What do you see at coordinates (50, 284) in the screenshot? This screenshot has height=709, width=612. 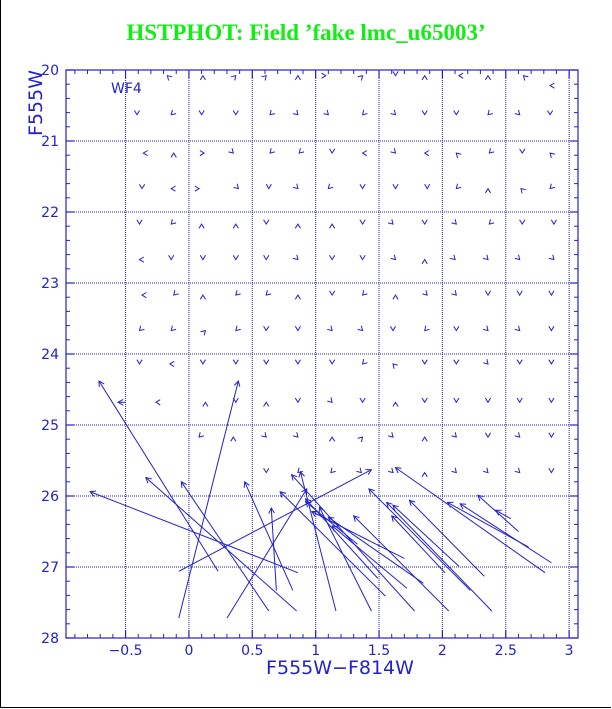 I see `y-tick-label: 23` at bounding box center [50, 284].